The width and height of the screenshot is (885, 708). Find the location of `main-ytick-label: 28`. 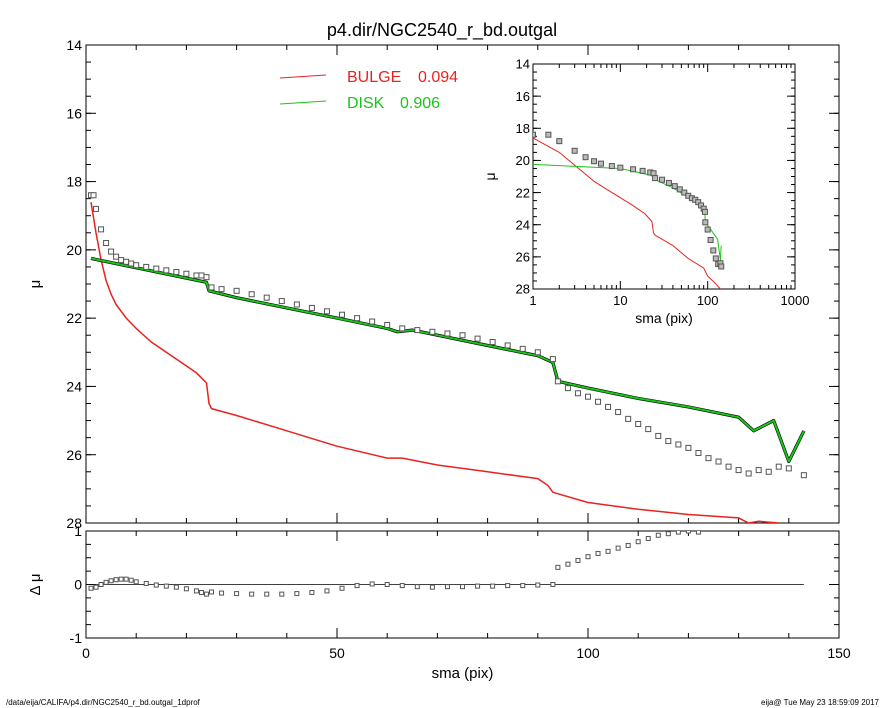

main-ytick-label: 28 is located at coordinates (74, 523).